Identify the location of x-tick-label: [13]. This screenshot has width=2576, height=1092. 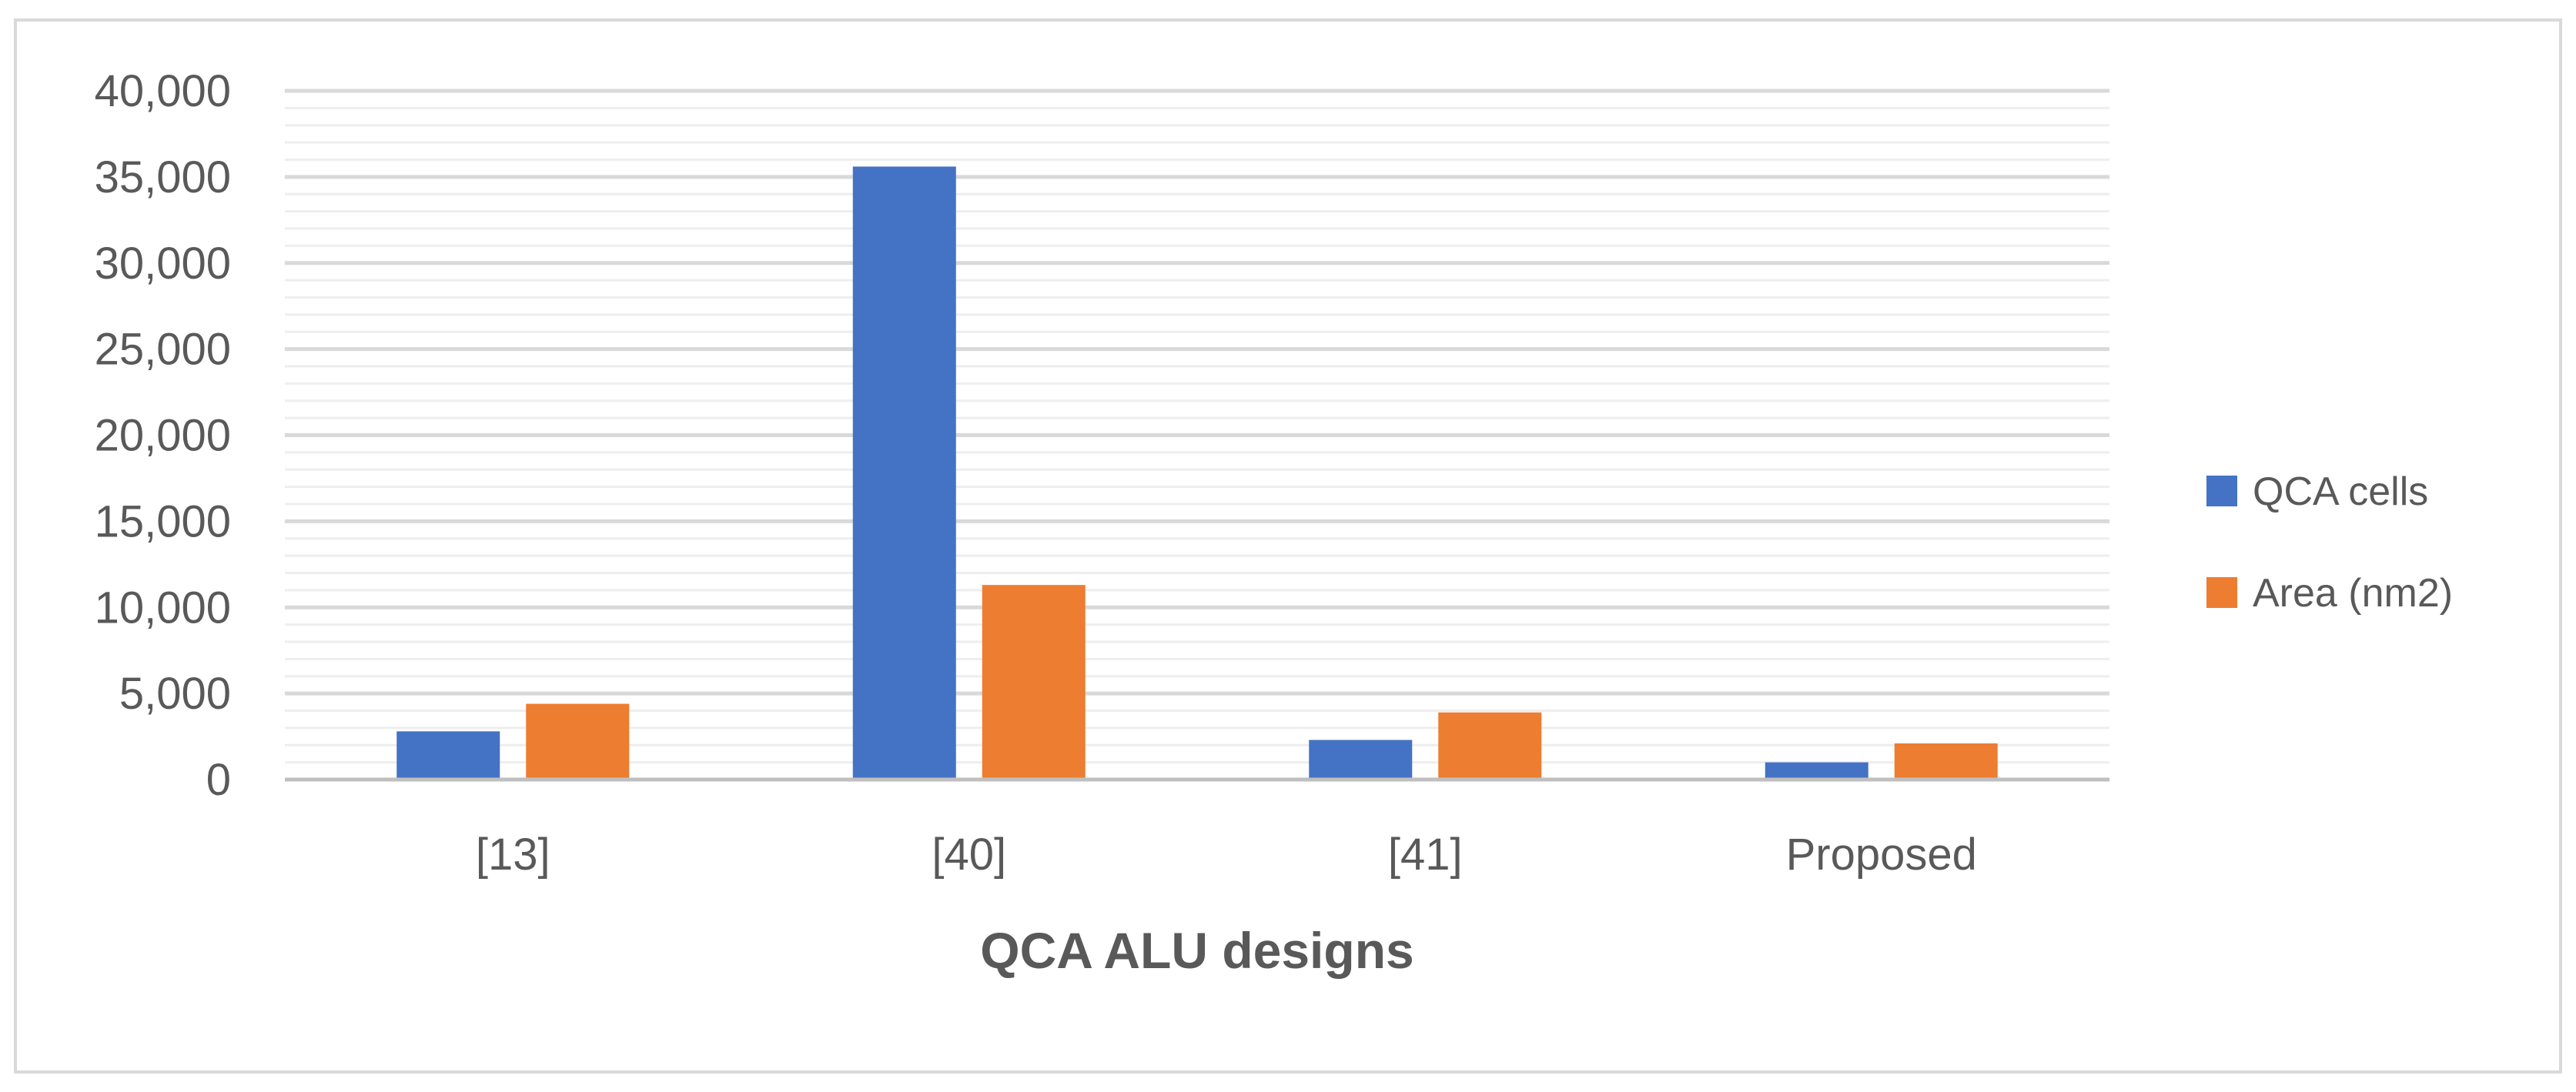
(513, 855).